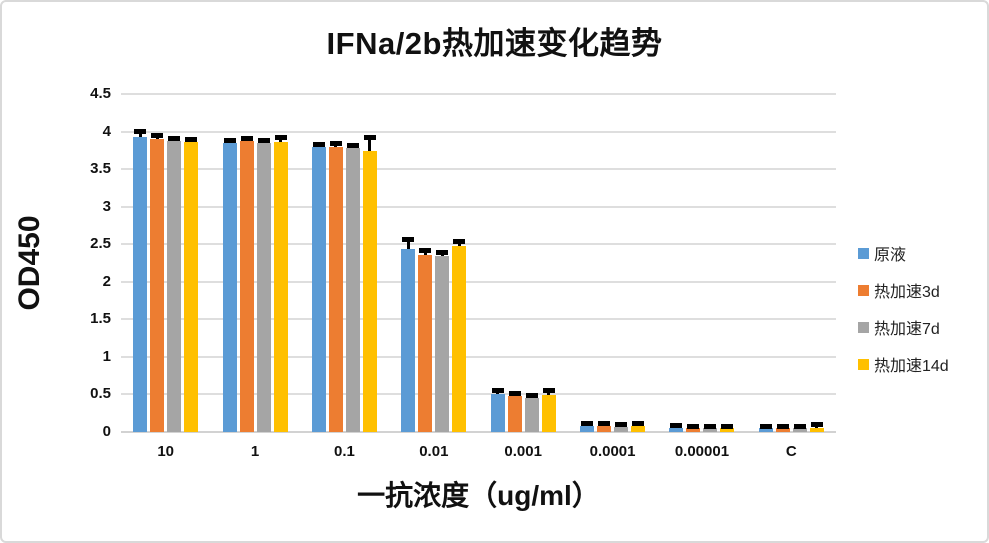 This screenshot has height=543, width=989. I want to click on bar-原液-0.1, so click(318, 289).